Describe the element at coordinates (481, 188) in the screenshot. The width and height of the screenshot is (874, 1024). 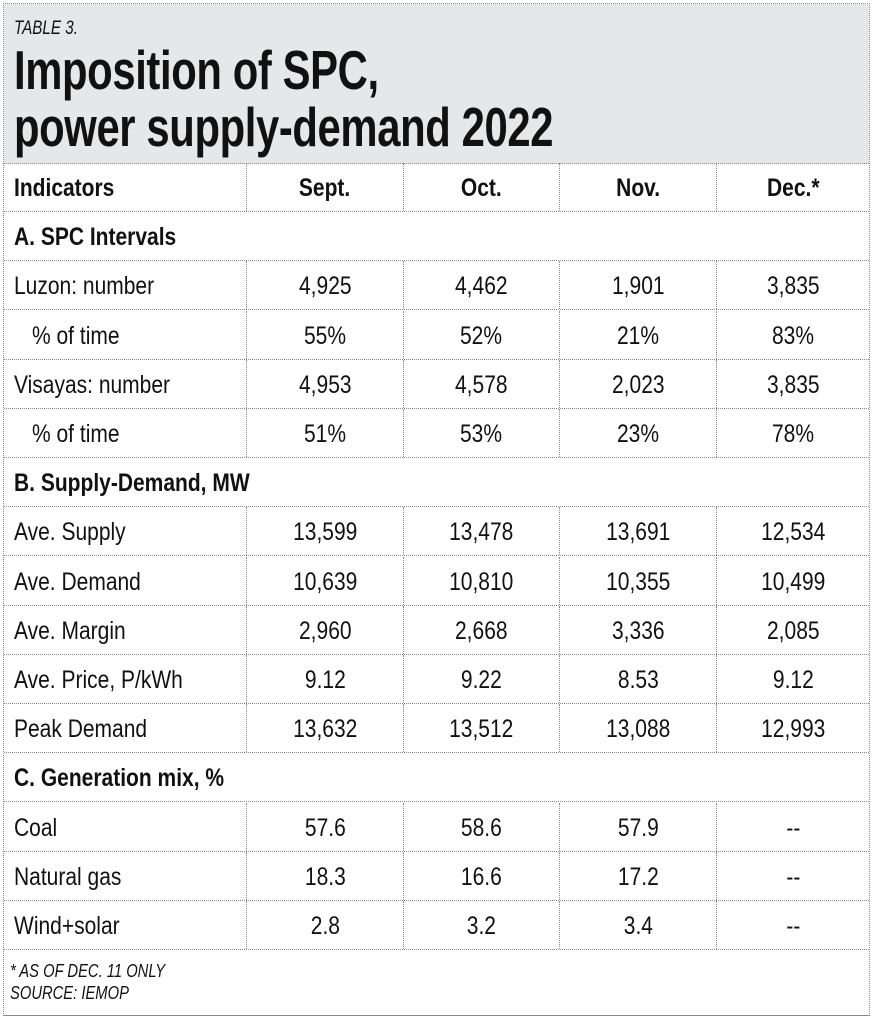
I see `column-header-text: Oct.` at that location.